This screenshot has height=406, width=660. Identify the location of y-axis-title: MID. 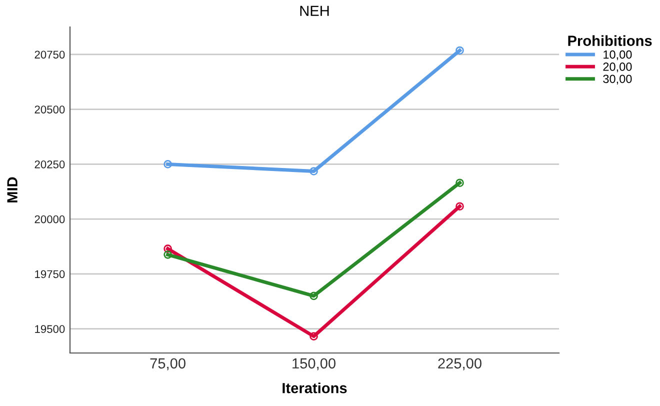
(12, 189).